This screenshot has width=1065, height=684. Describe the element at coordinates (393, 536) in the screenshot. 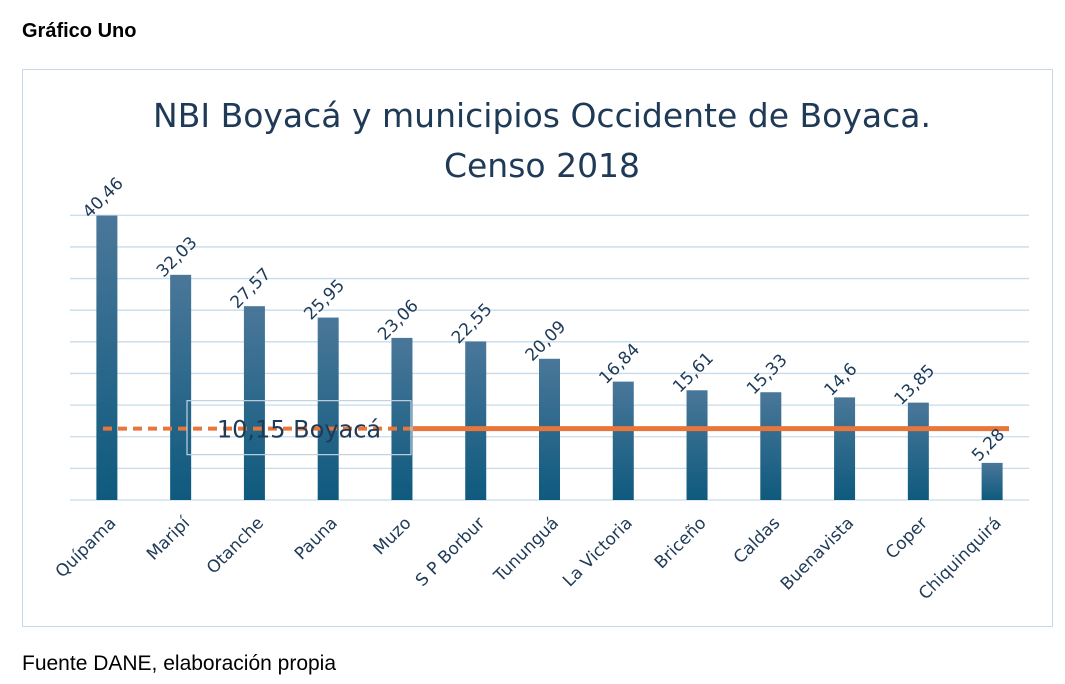

I see `category-label: Muzo` at that location.